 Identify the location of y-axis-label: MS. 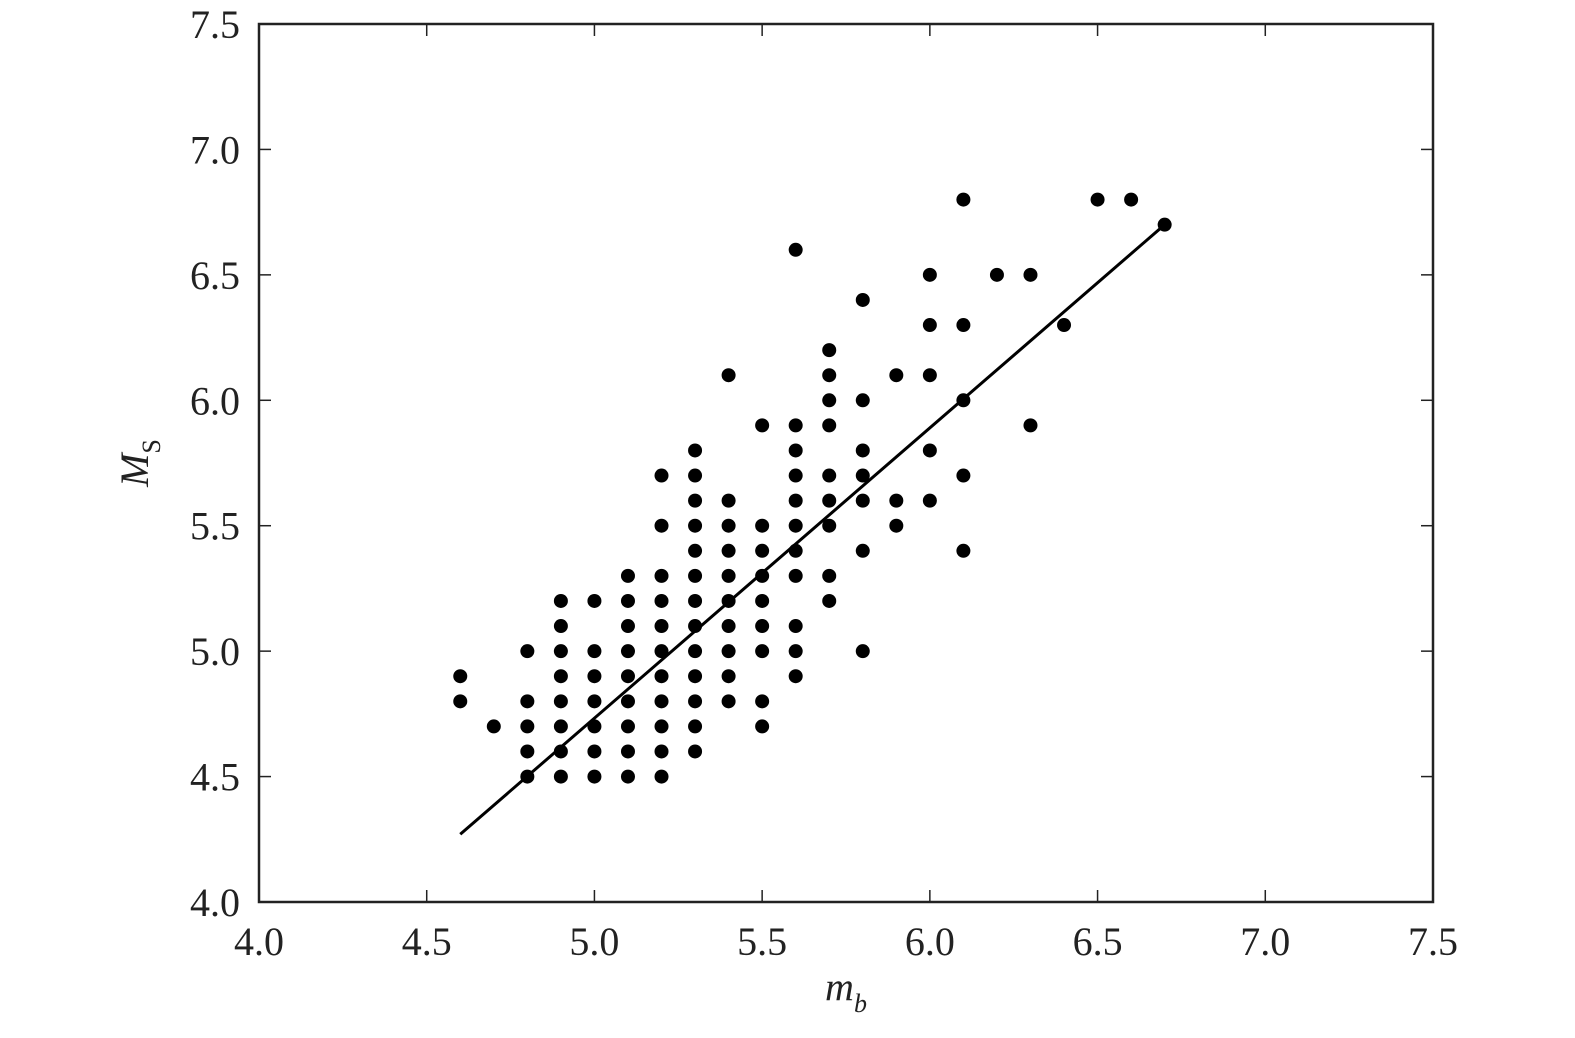
(139, 463).